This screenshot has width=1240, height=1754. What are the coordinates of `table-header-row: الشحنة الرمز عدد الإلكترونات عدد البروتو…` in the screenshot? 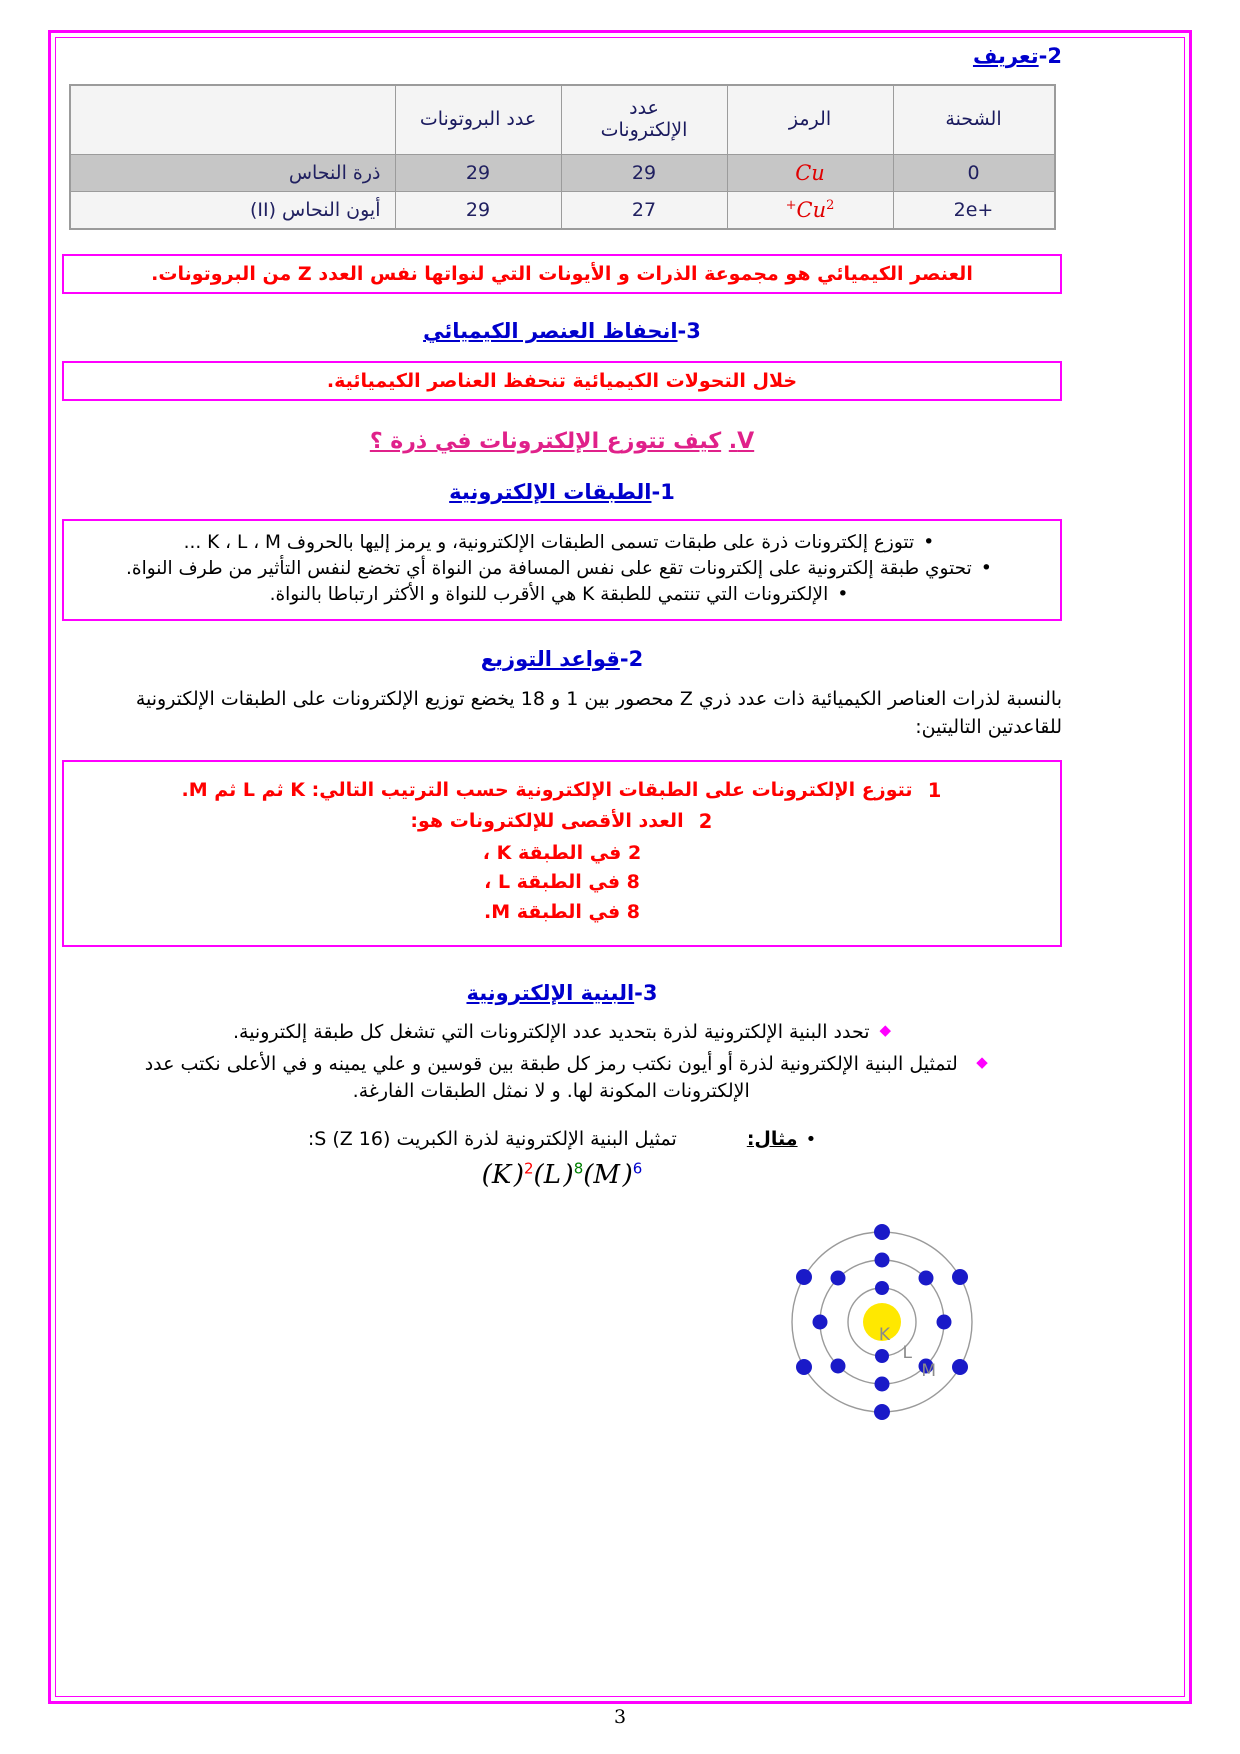 It's located at (562, 119).